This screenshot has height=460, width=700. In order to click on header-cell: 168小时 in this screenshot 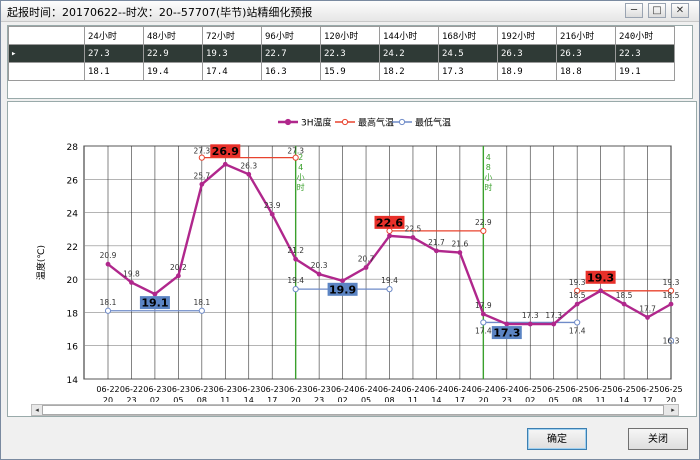, I will do `click(468, 35)`.